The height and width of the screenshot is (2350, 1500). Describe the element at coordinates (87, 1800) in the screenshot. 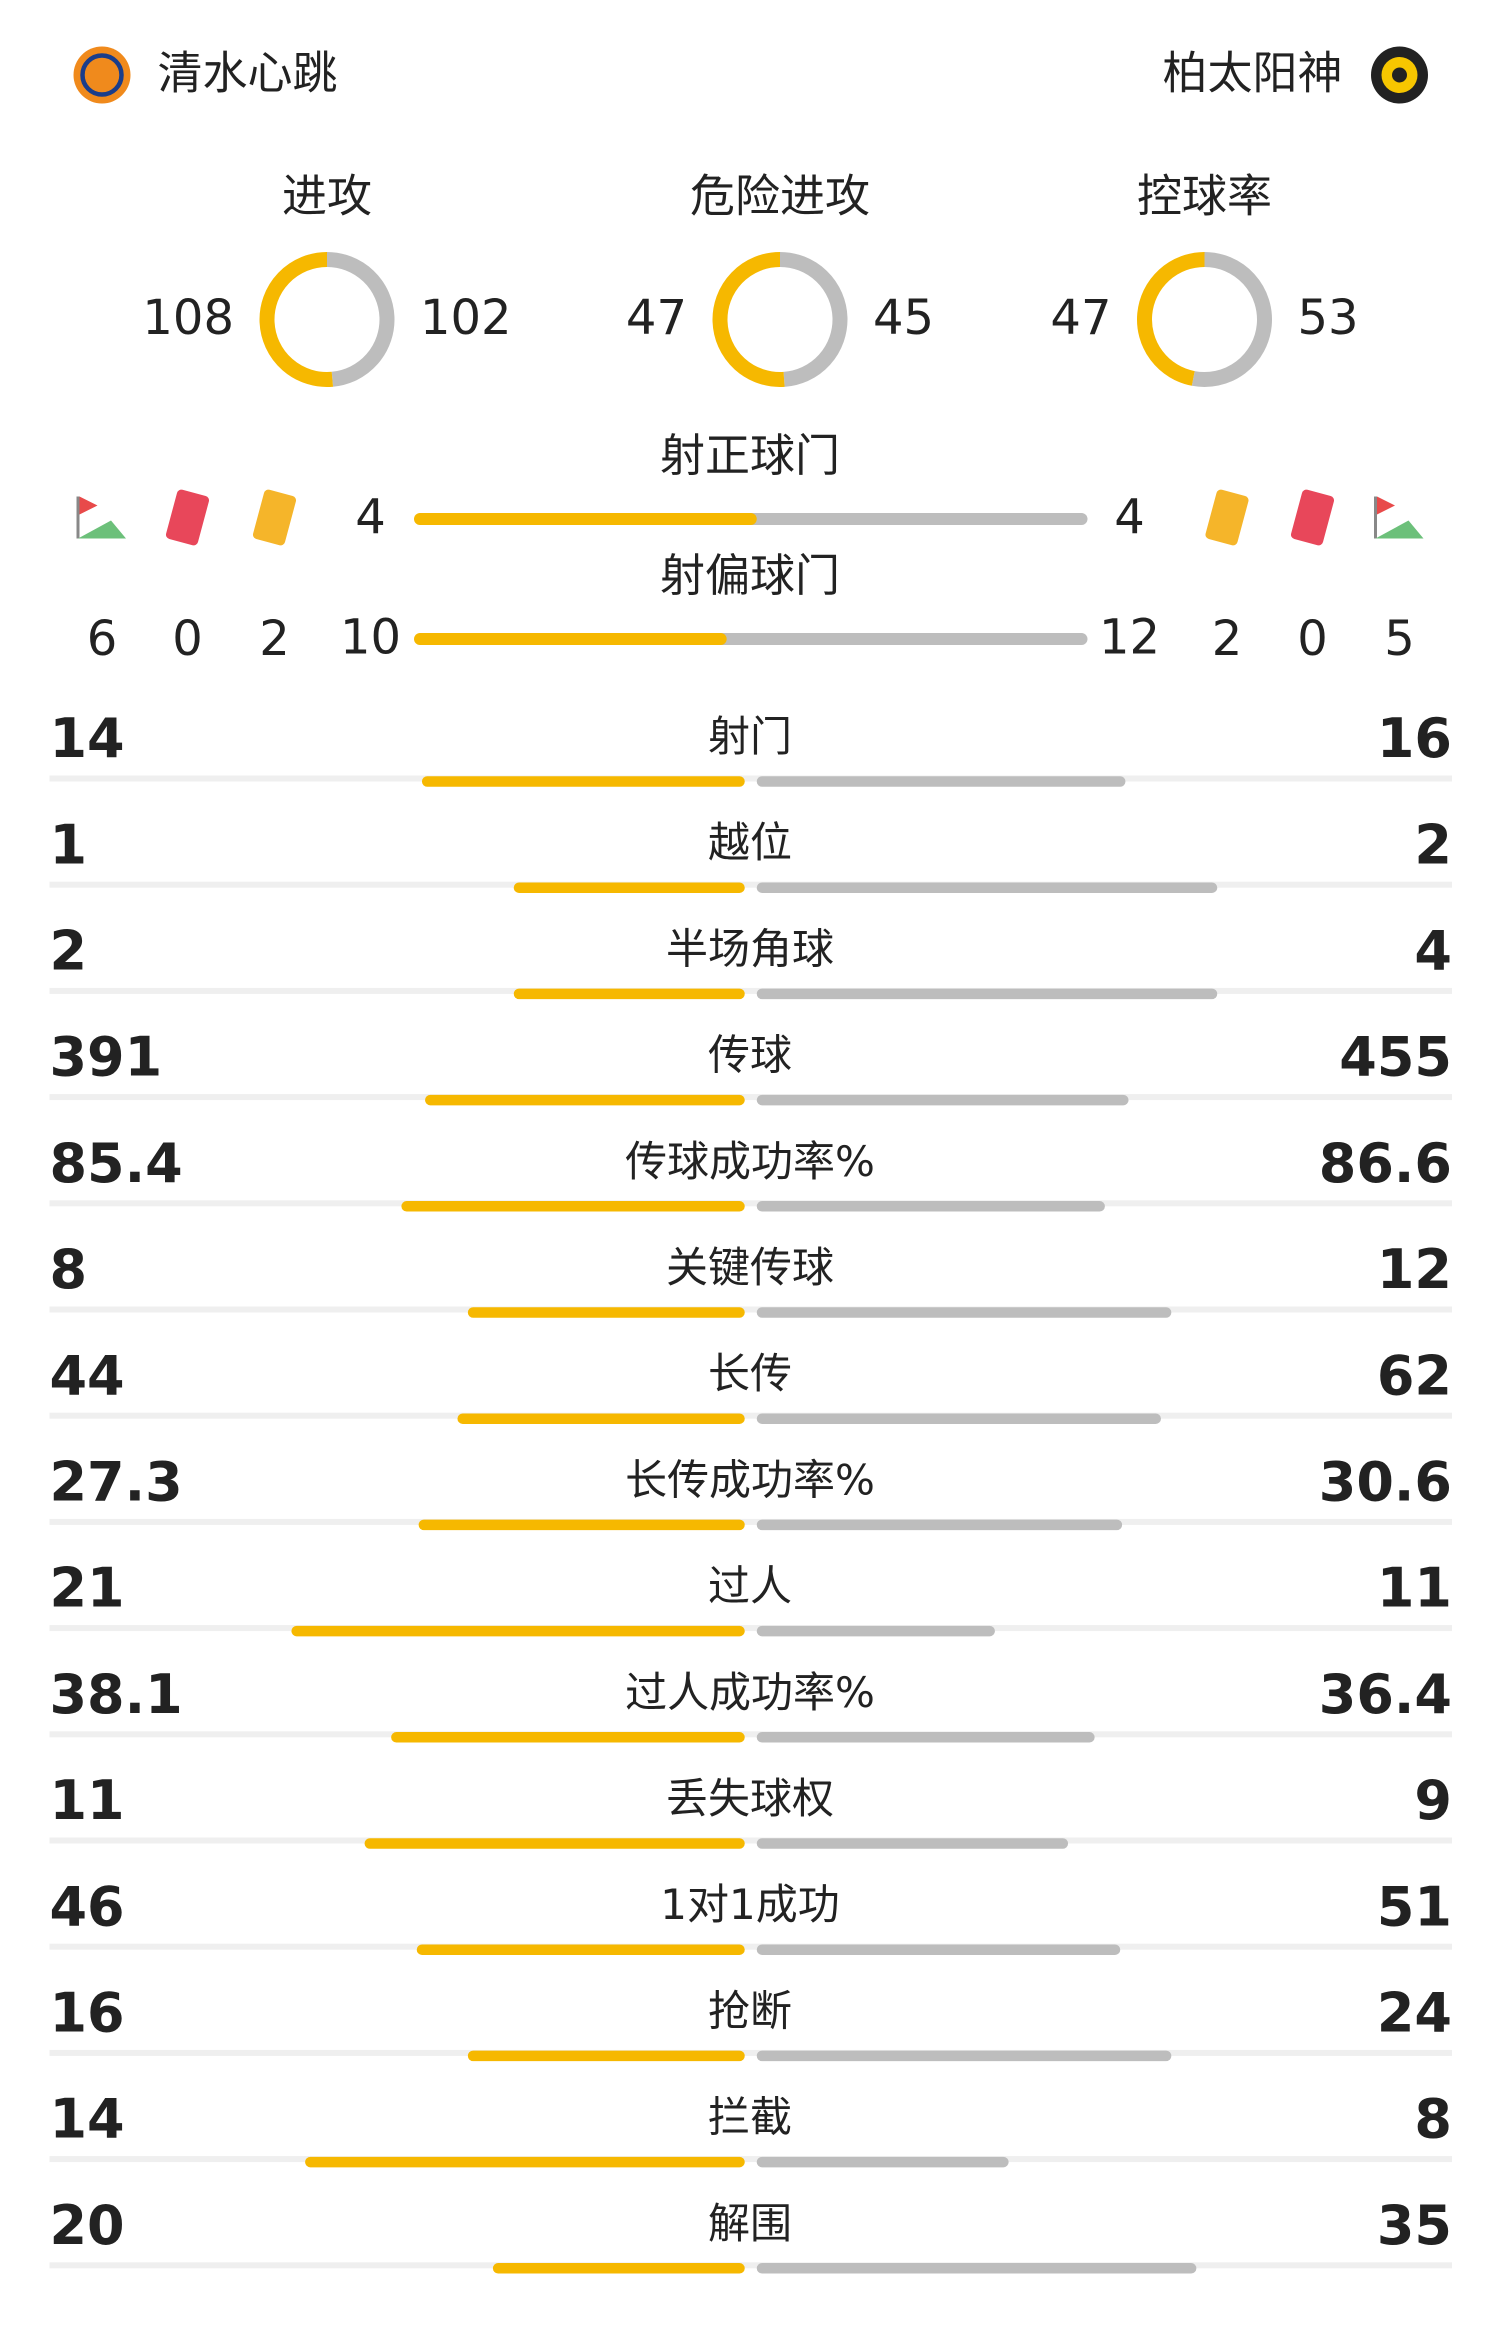

I see `stat-home: 11` at that location.